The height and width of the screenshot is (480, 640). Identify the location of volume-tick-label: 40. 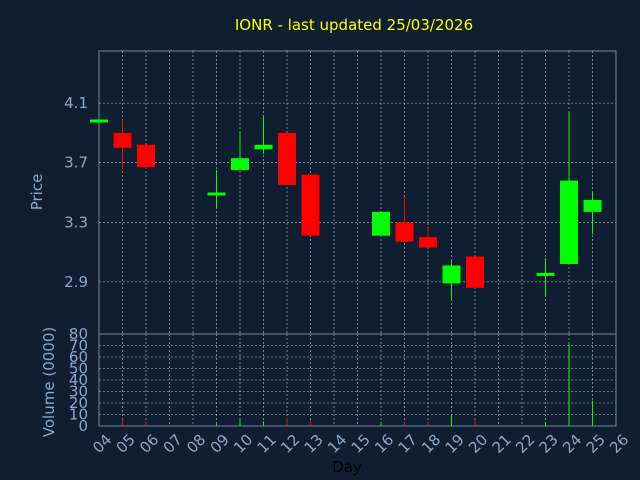
(78, 380).